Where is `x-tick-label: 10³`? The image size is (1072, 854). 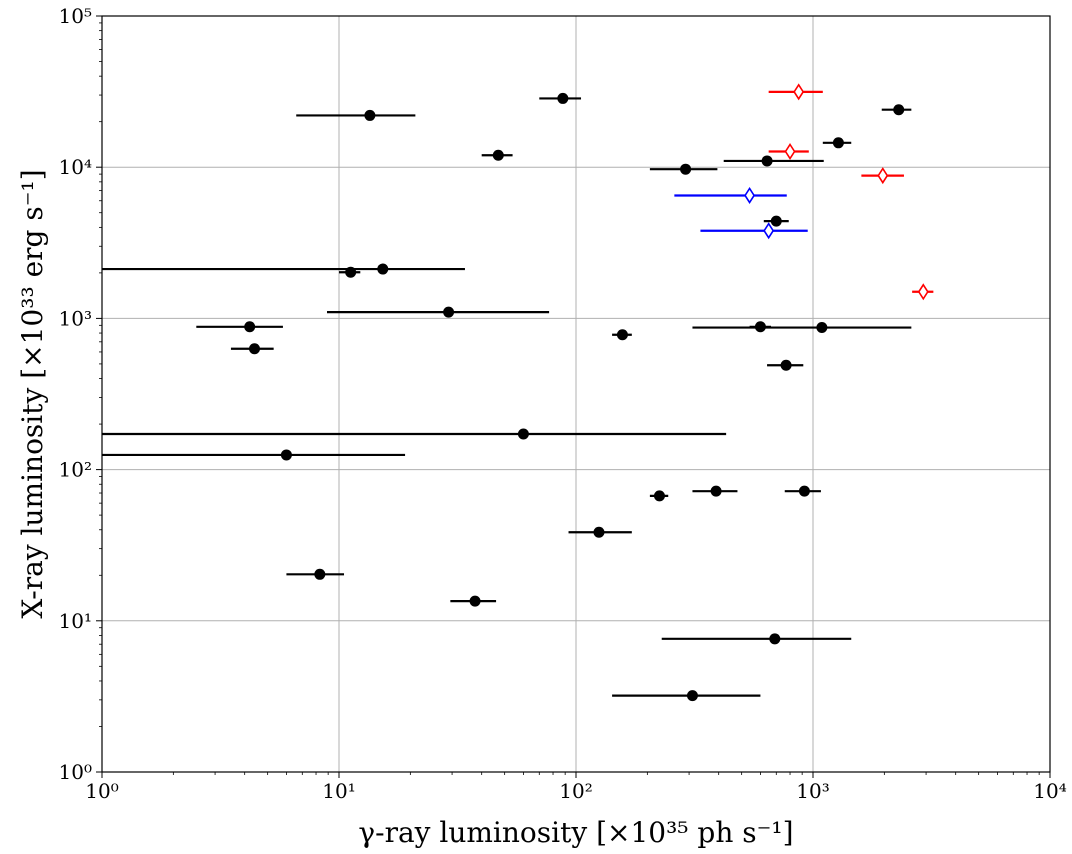 x-tick-label: 10³ is located at coordinates (812, 791).